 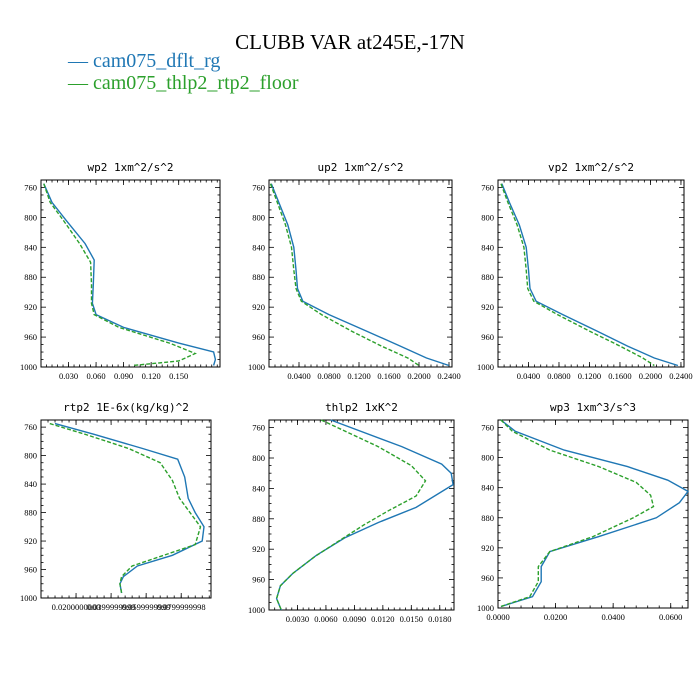 I want to click on x-tick-label: 0.0150, so click(x=411, y=619).